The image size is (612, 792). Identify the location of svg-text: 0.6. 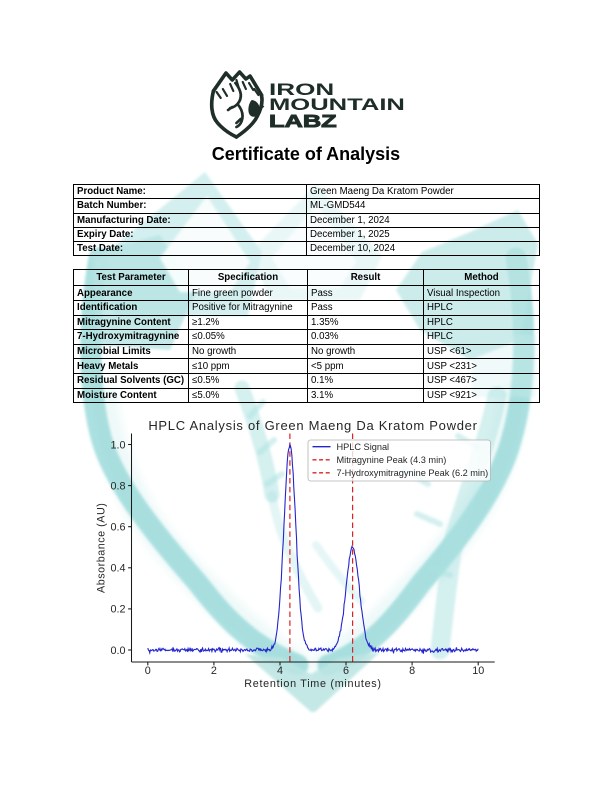
(117, 528).